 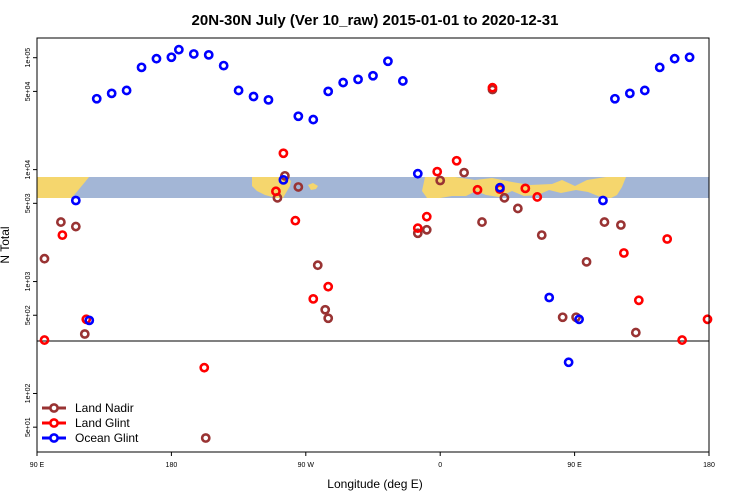 What do you see at coordinates (28, 315) in the screenshot?
I see `y-tick-label: 5e+02` at bounding box center [28, 315].